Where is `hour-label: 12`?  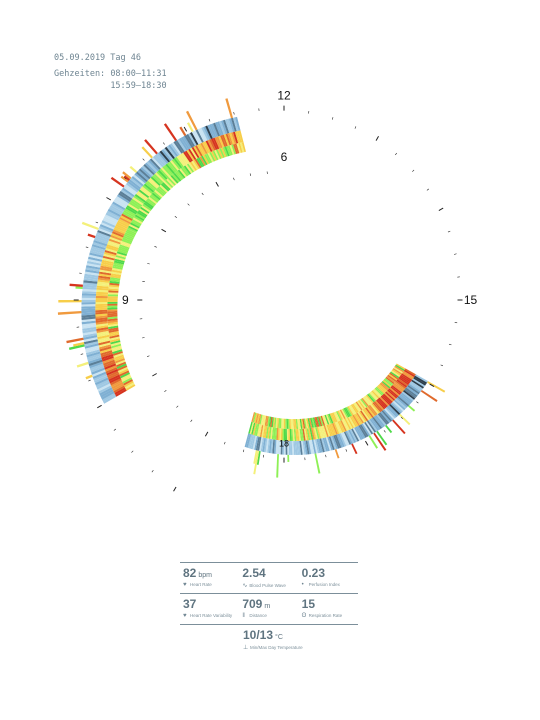
hour-label: 12 is located at coordinates (284, 96).